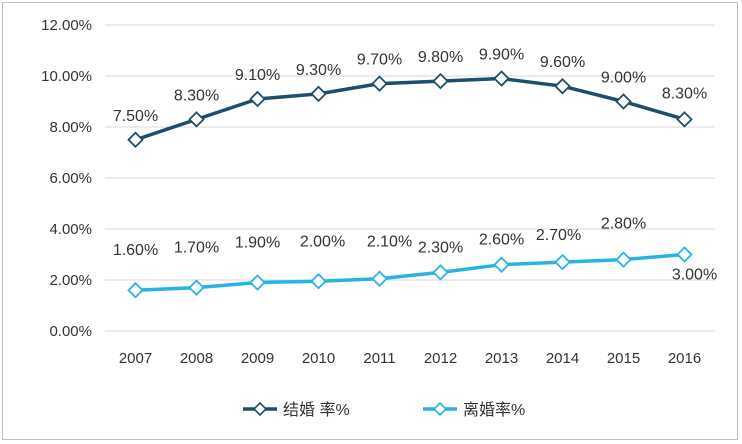 The image size is (742, 444). I want to click on y-tick-label: 0.00%, so click(70, 331).